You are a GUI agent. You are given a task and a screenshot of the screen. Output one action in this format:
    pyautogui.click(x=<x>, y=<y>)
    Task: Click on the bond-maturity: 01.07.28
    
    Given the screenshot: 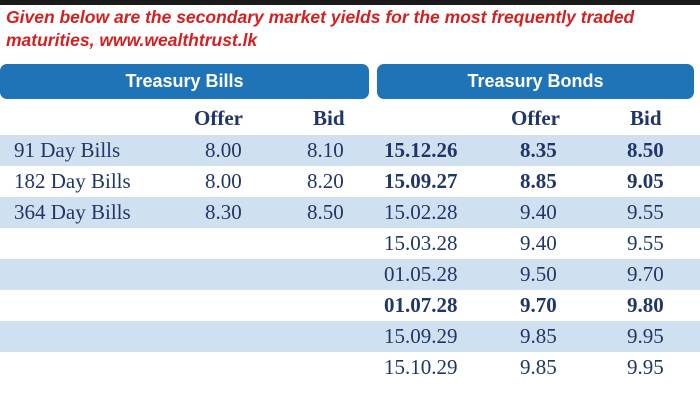 What is the action you would take?
    pyautogui.click(x=421, y=305)
    